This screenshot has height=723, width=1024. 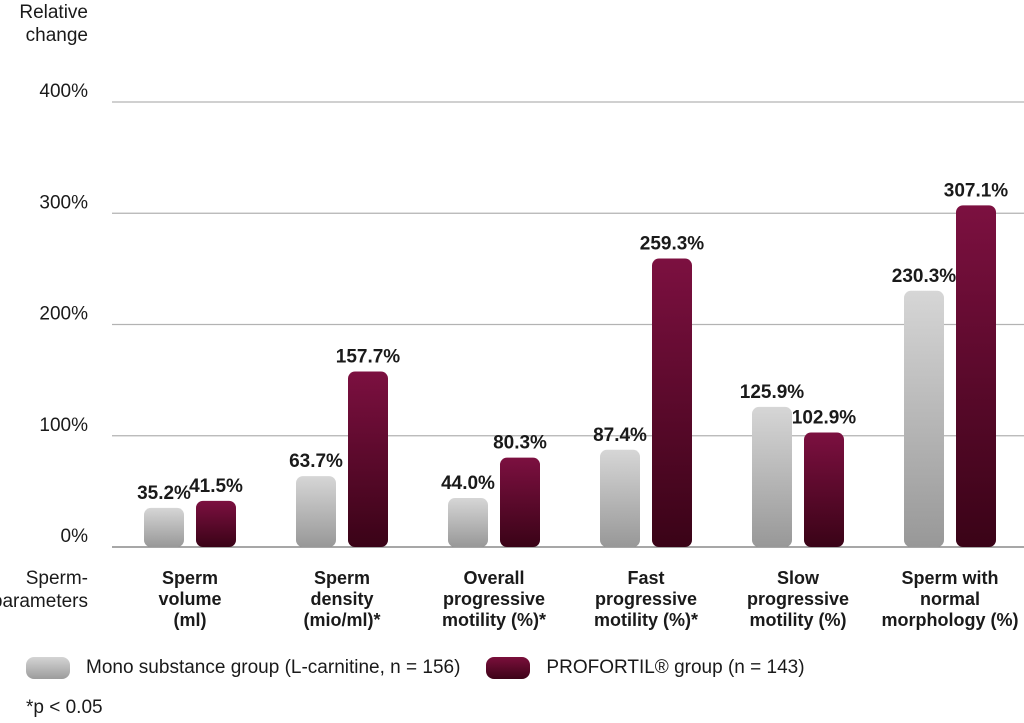 What do you see at coordinates (508, 668) in the screenshot?
I see `legend-swatch-profortil` at bounding box center [508, 668].